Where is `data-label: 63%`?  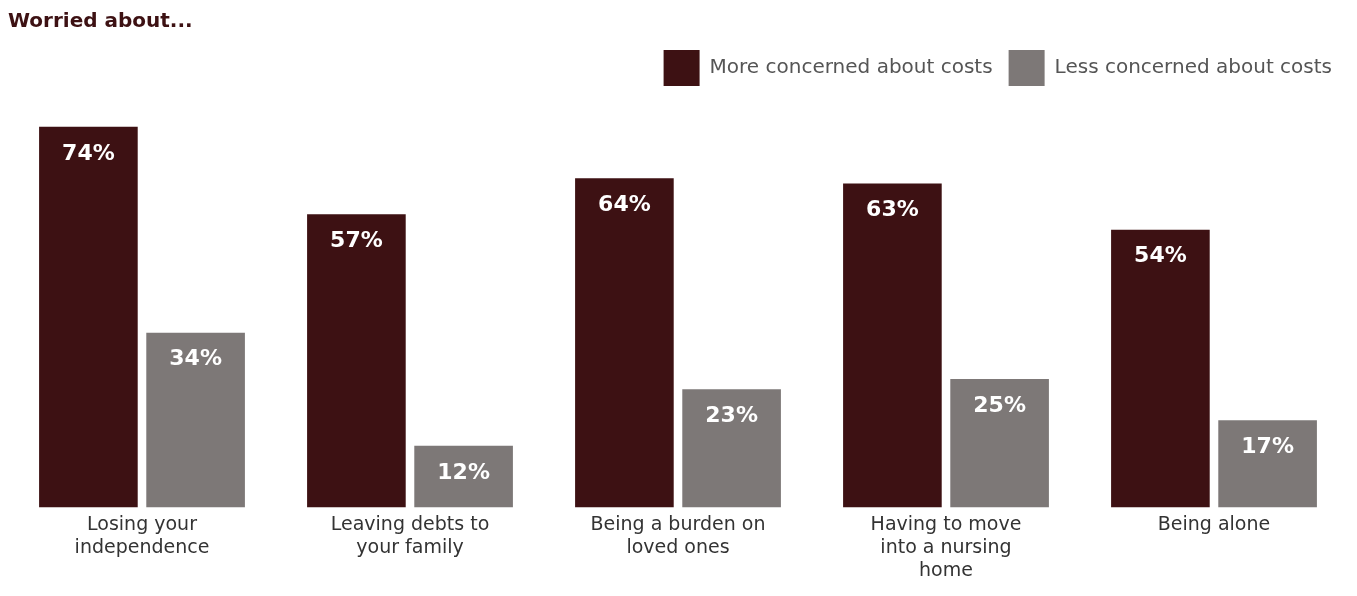
data-label: 63% is located at coordinates (892, 209).